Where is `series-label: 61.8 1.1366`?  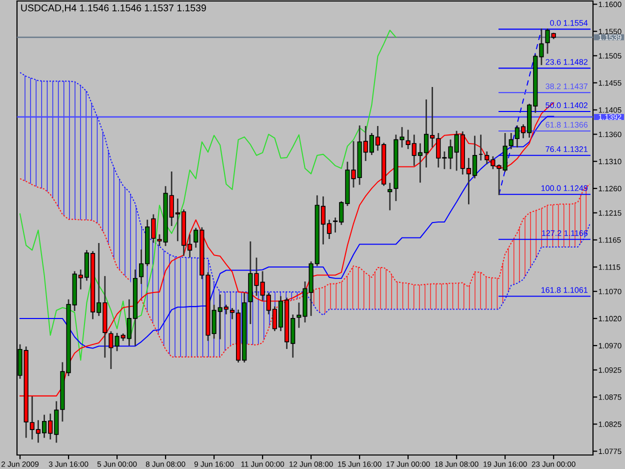
series-label: 61.8 1.1366 is located at coordinates (567, 125).